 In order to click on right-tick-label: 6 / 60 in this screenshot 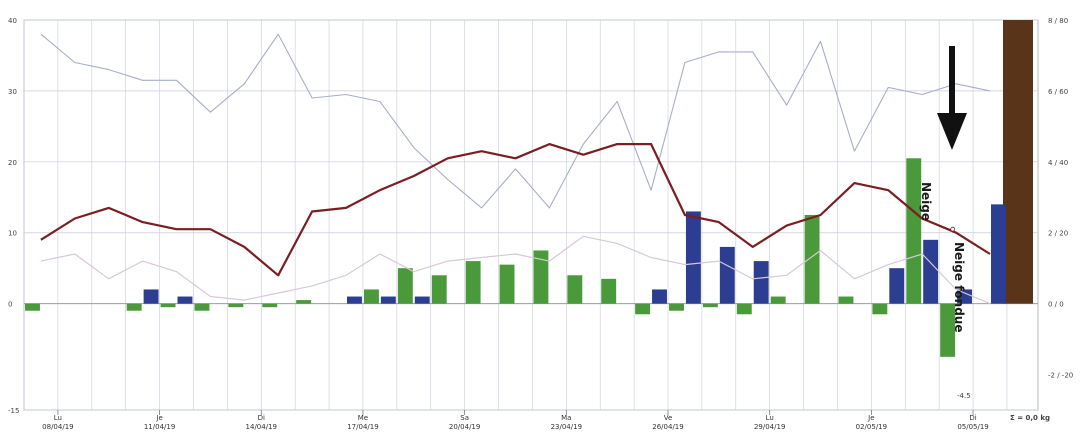, I will do `click(1058, 92)`.